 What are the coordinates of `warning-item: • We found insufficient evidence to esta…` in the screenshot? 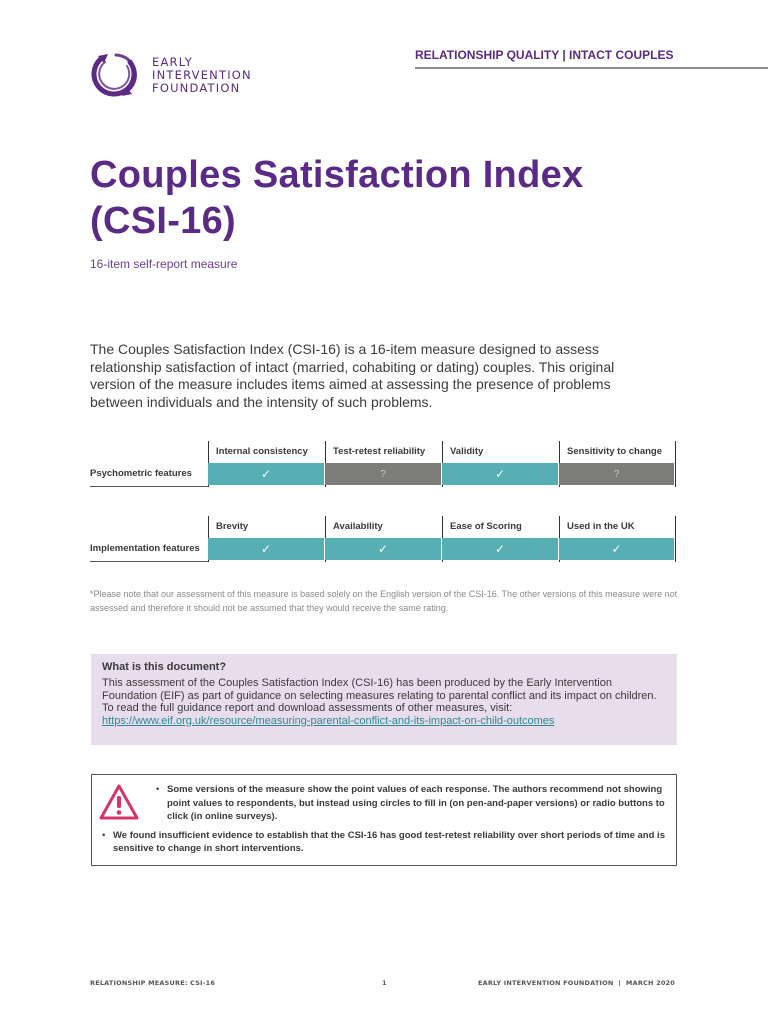 It's located at (384, 842).